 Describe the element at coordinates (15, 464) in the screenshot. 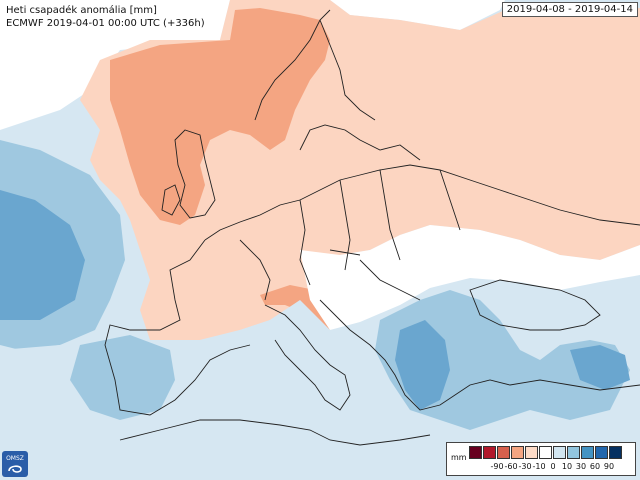

I see `omsz-logo-icon: OMSZ` at that location.